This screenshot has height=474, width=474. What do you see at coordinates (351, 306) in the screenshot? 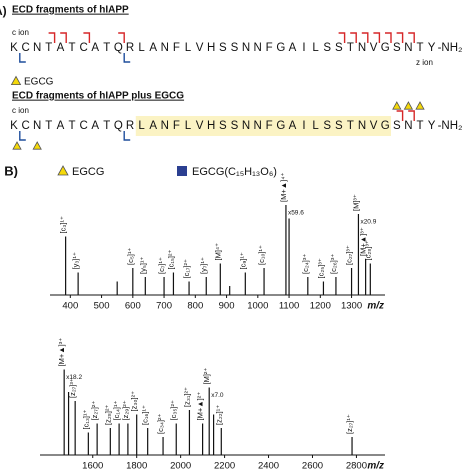
I see `x-tick-label: 1300` at bounding box center [351, 306].